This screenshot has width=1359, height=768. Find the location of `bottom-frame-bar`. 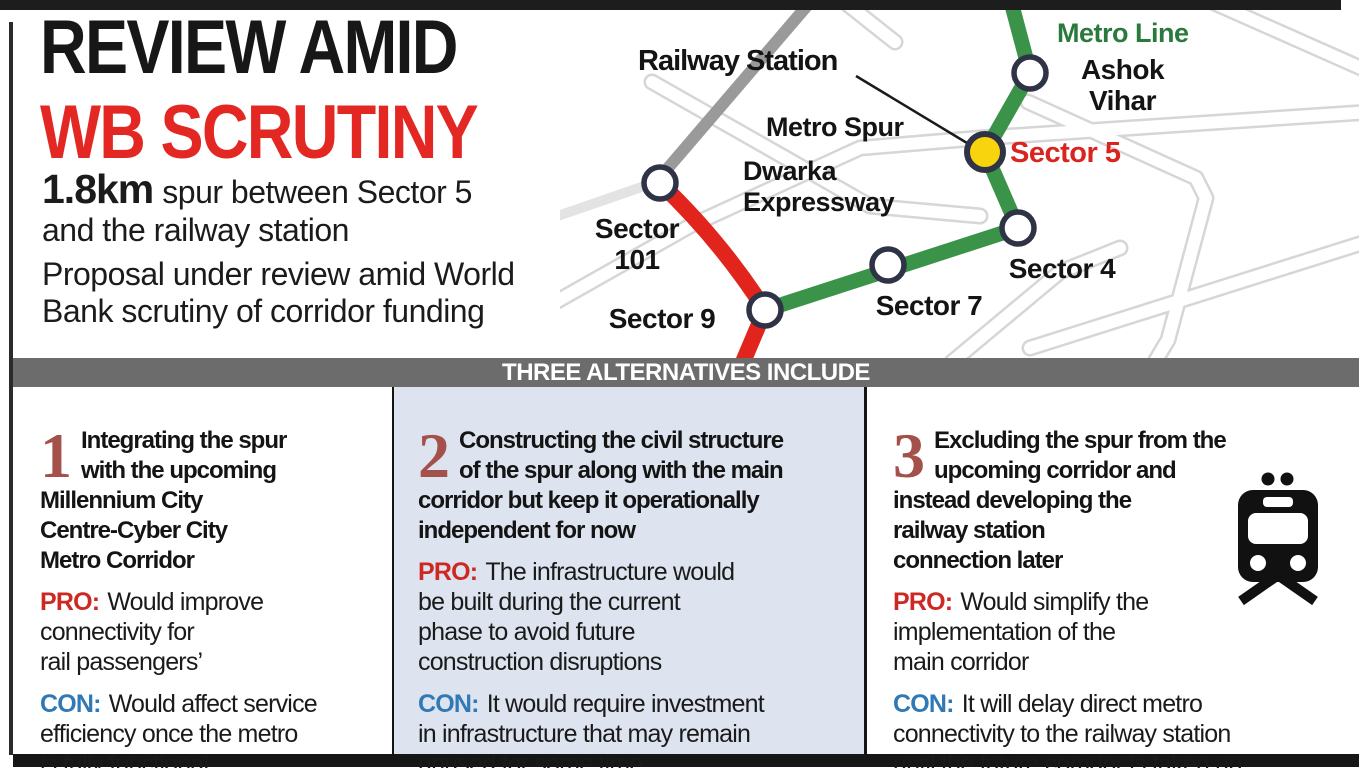

bottom-frame-bar is located at coordinates (686, 760).